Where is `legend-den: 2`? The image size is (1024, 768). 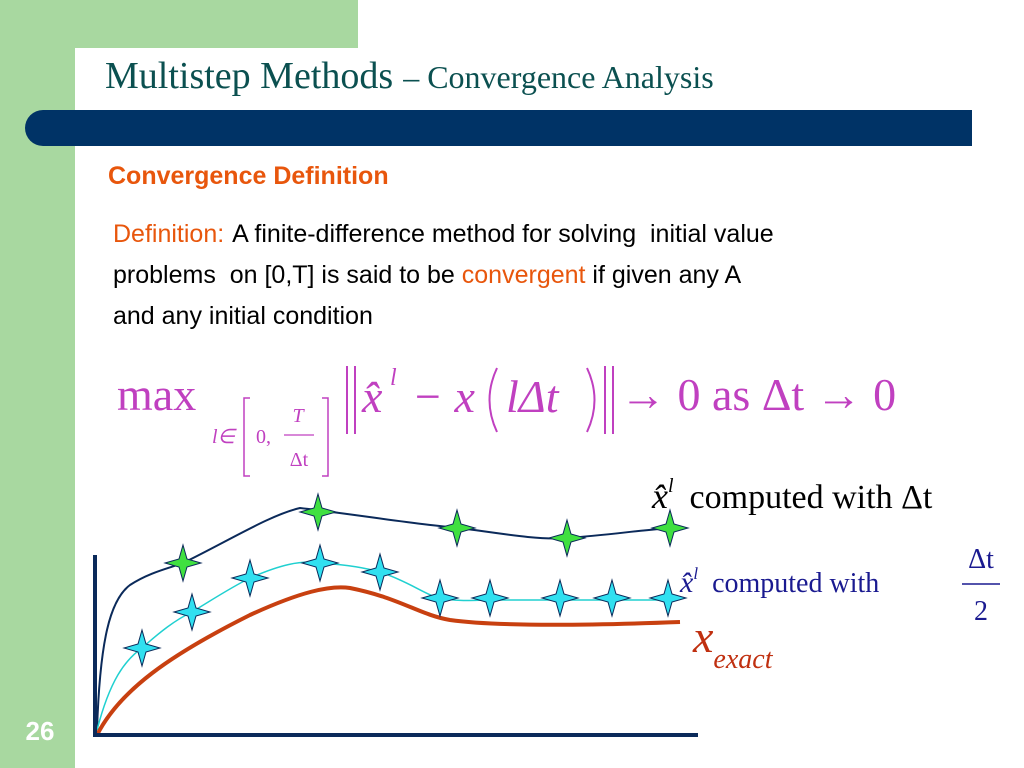 legend-den: 2 is located at coordinates (981, 611).